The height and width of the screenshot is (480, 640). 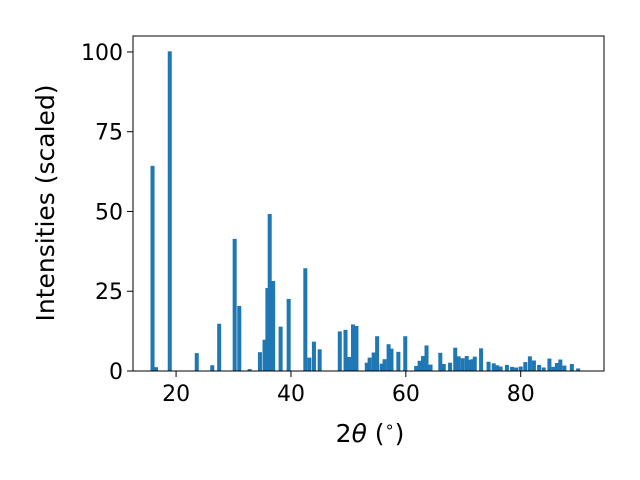 What do you see at coordinates (348, 389) in the screenshot?
I see `x-axis: 20 40 60 80` at bounding box center [348, 389].